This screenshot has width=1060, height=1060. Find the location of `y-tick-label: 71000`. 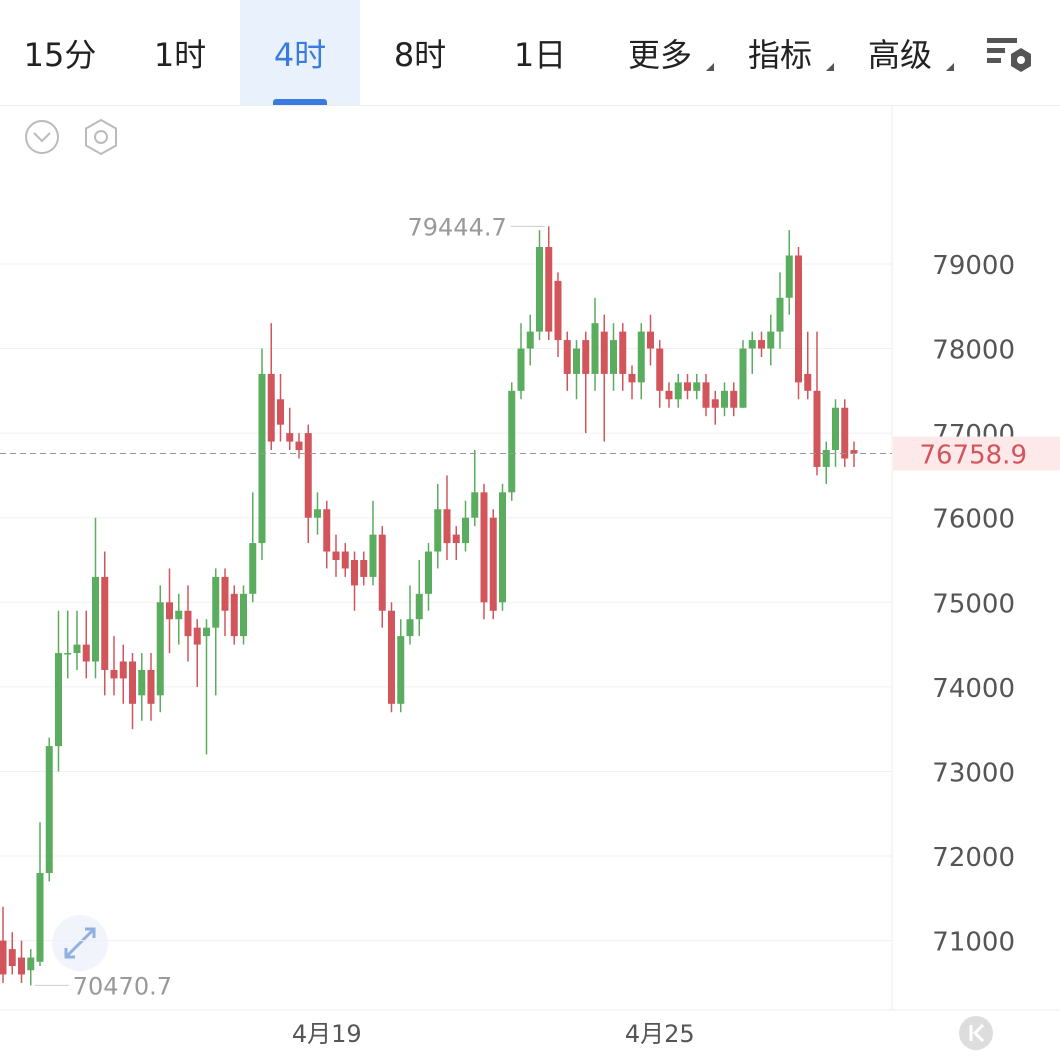

y-tick-label: 71000 is located at coordinates (973, 943).